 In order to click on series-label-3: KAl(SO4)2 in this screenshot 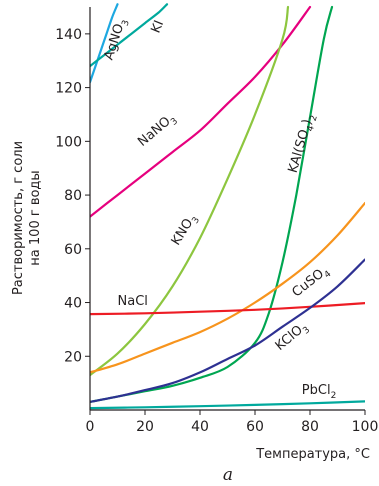, I will do `click(303, 144)`.